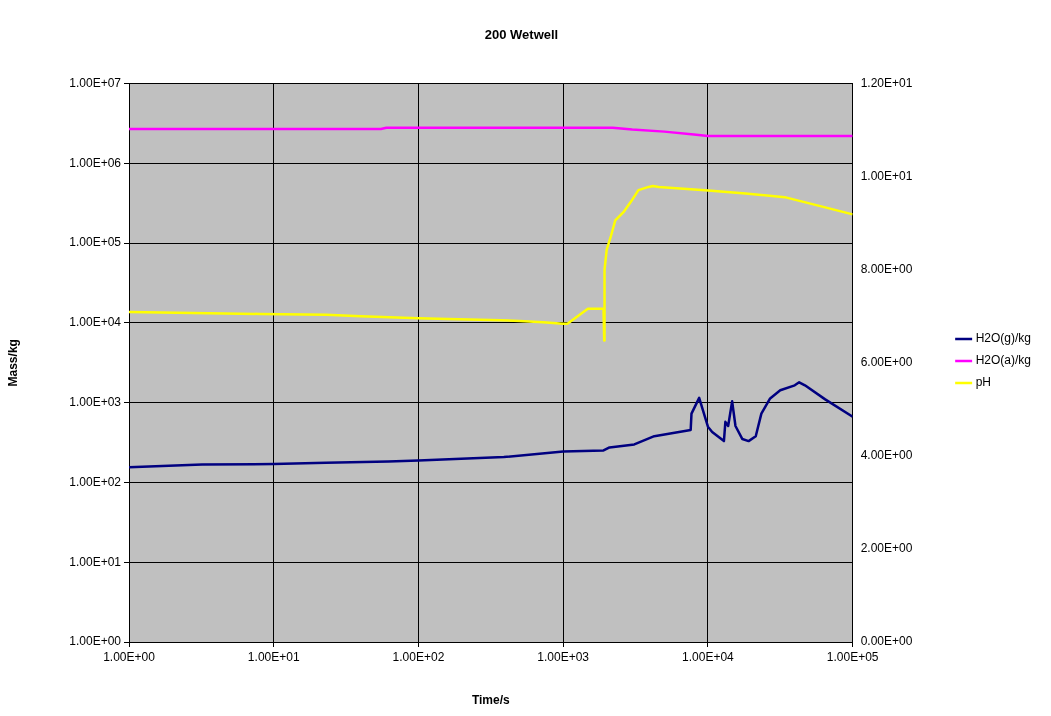 This screenshot has width=1051, height=716. Describe the element at coordinates (563, 656) in the screenshot. I see `x-tick-label: 1.00E+03` at that location.